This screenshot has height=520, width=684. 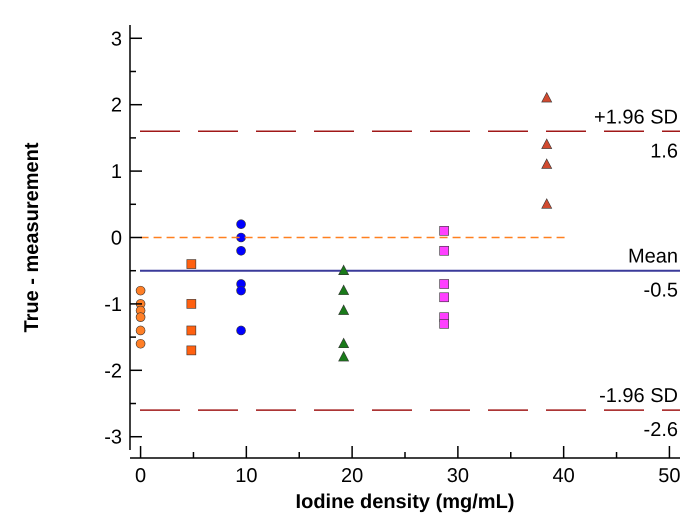 I want to click on y-tick-label: -1, so click(x=113, y=305).